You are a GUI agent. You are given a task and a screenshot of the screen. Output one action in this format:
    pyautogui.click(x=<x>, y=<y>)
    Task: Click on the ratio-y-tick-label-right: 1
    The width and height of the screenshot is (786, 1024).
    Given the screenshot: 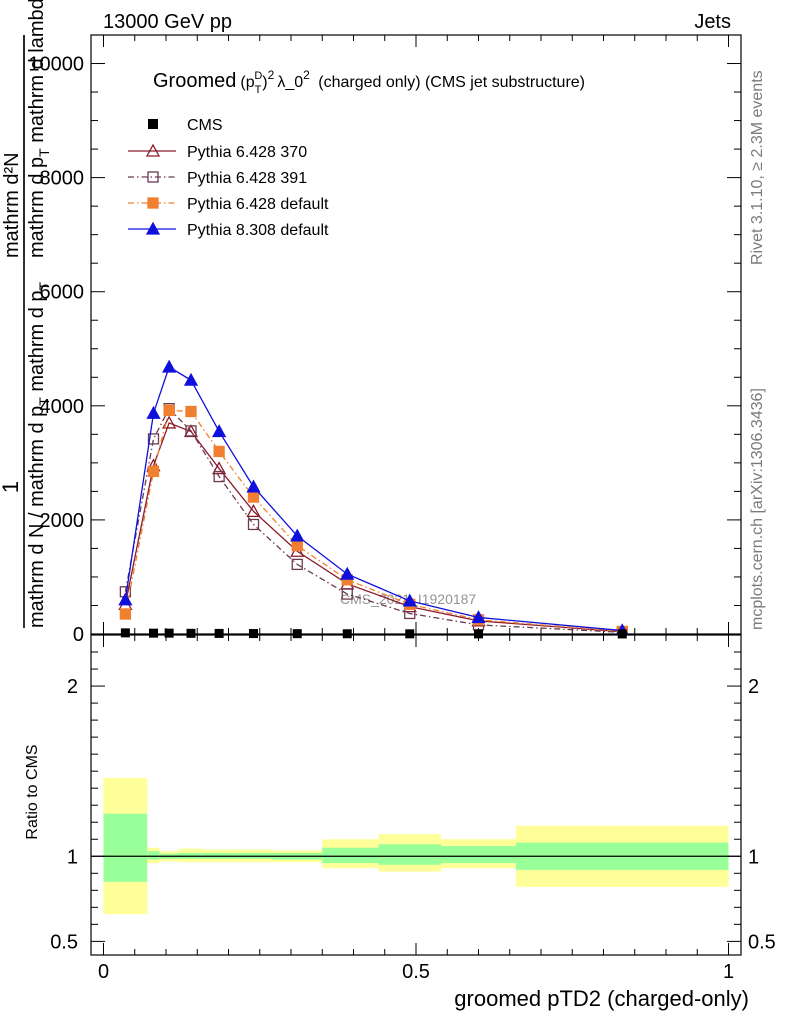 What is the action you would take?
    pyautogui.click(x=753, y=857)
    